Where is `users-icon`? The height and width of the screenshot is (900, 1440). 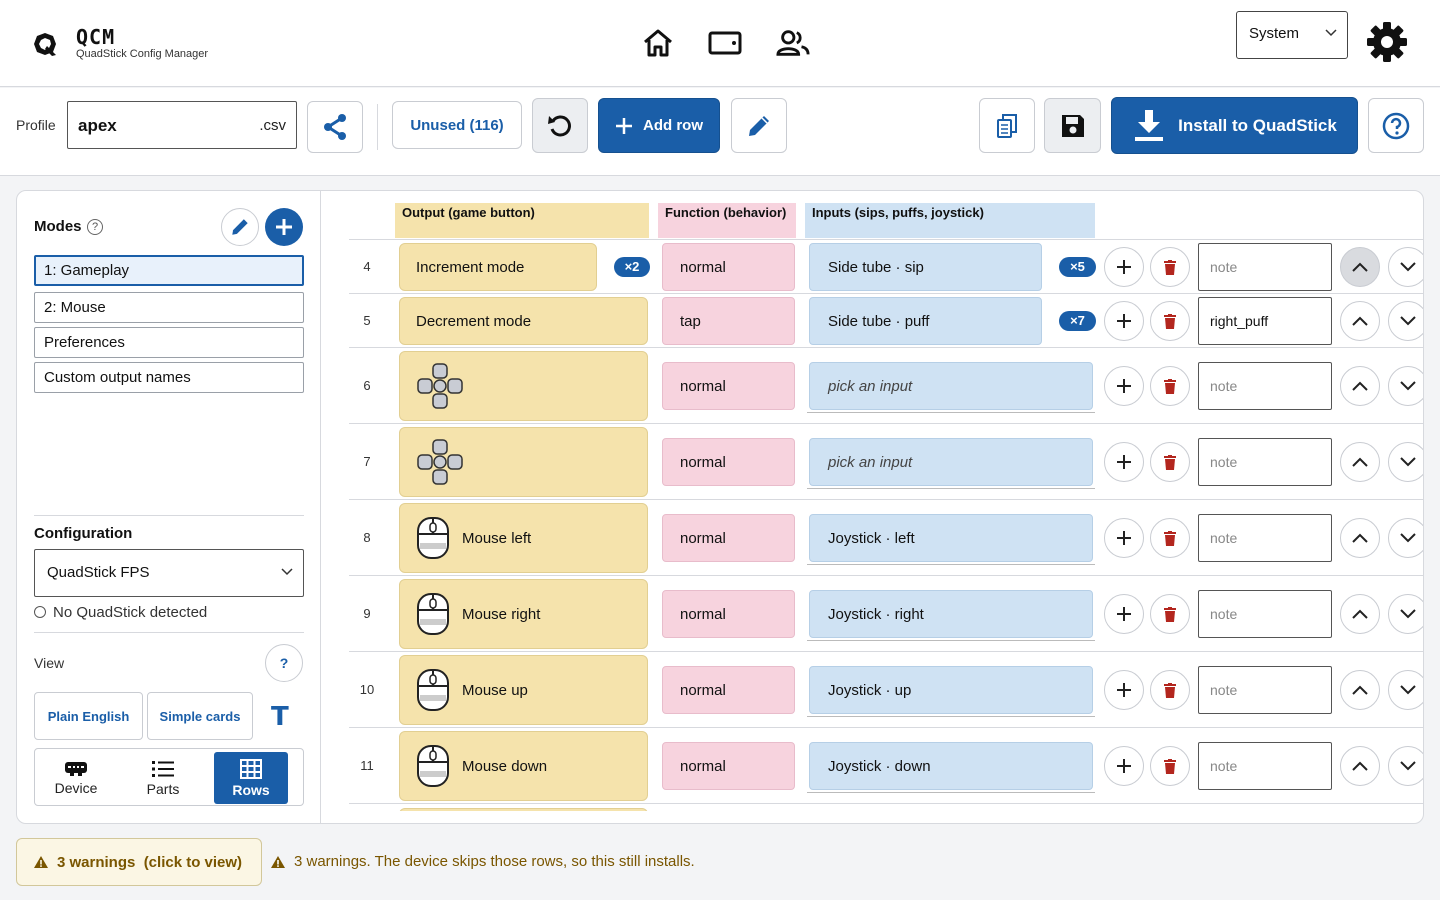
users-icon is located at coordinates (793, 43).